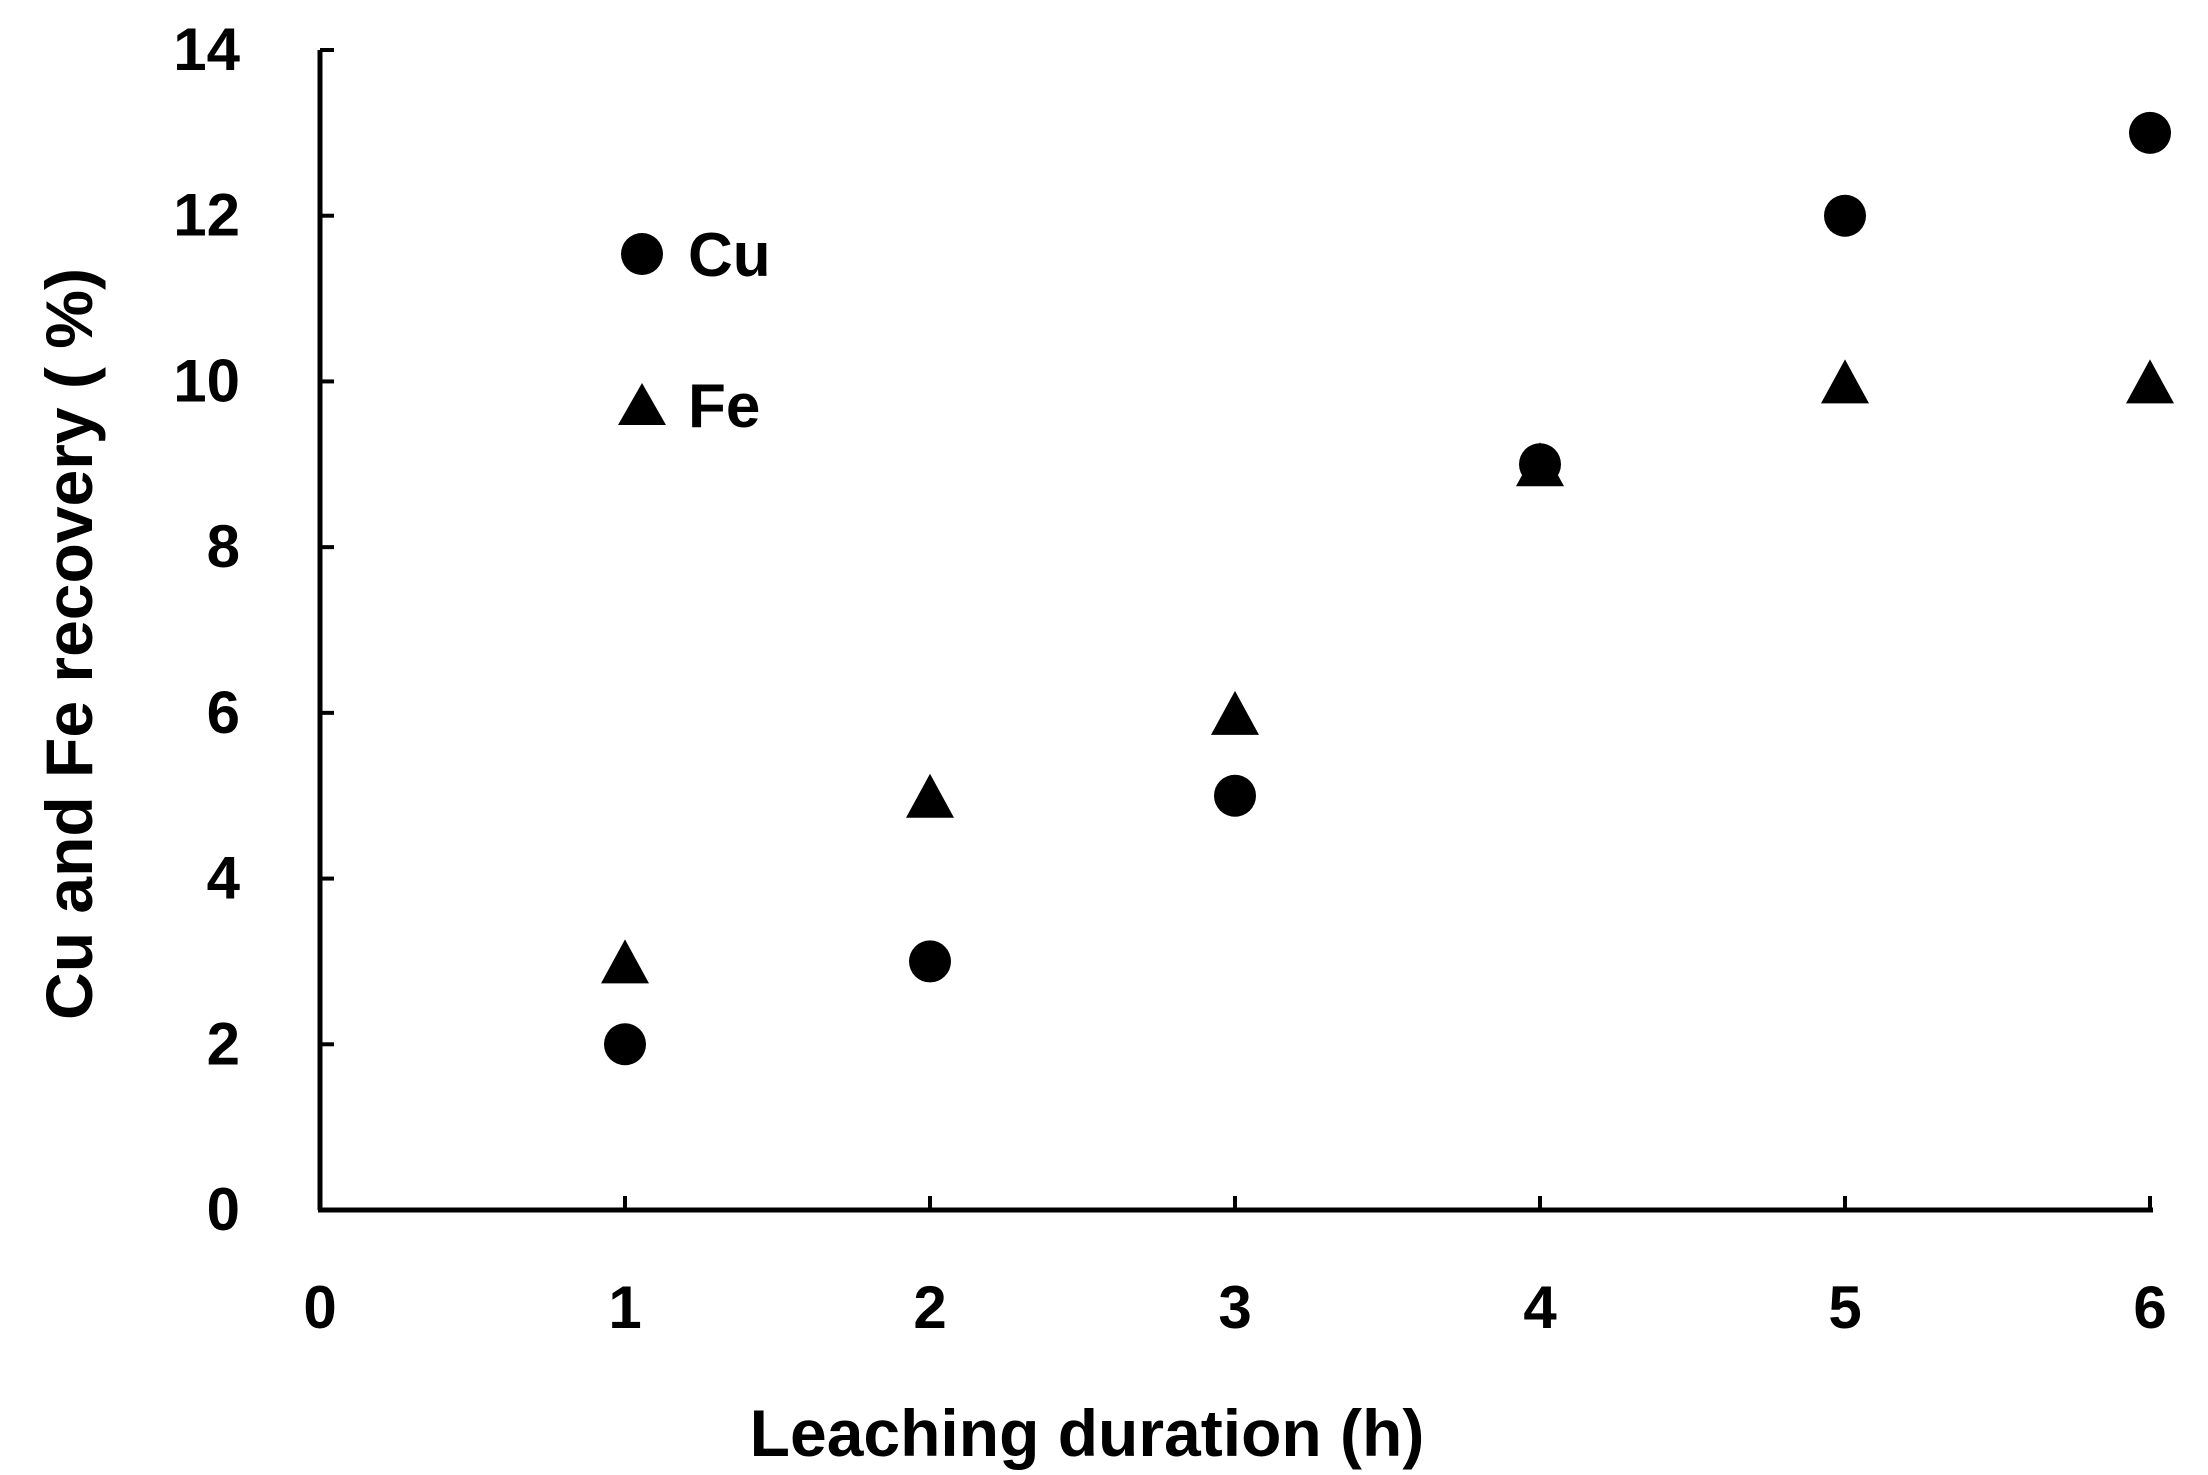 This screenshot has height=1475, width=2208. Describe the element at coordinates (1844, 1307) in the screenshot. I see `x-tick-label: 5` at that location.